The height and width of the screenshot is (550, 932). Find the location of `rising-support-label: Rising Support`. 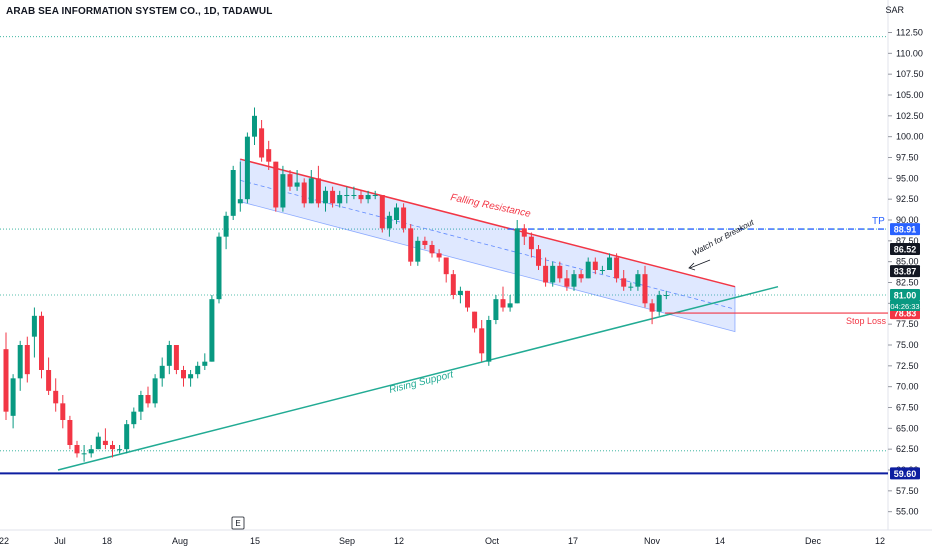

rising-support-label: Rising Support is located at coordinates (421, 382).